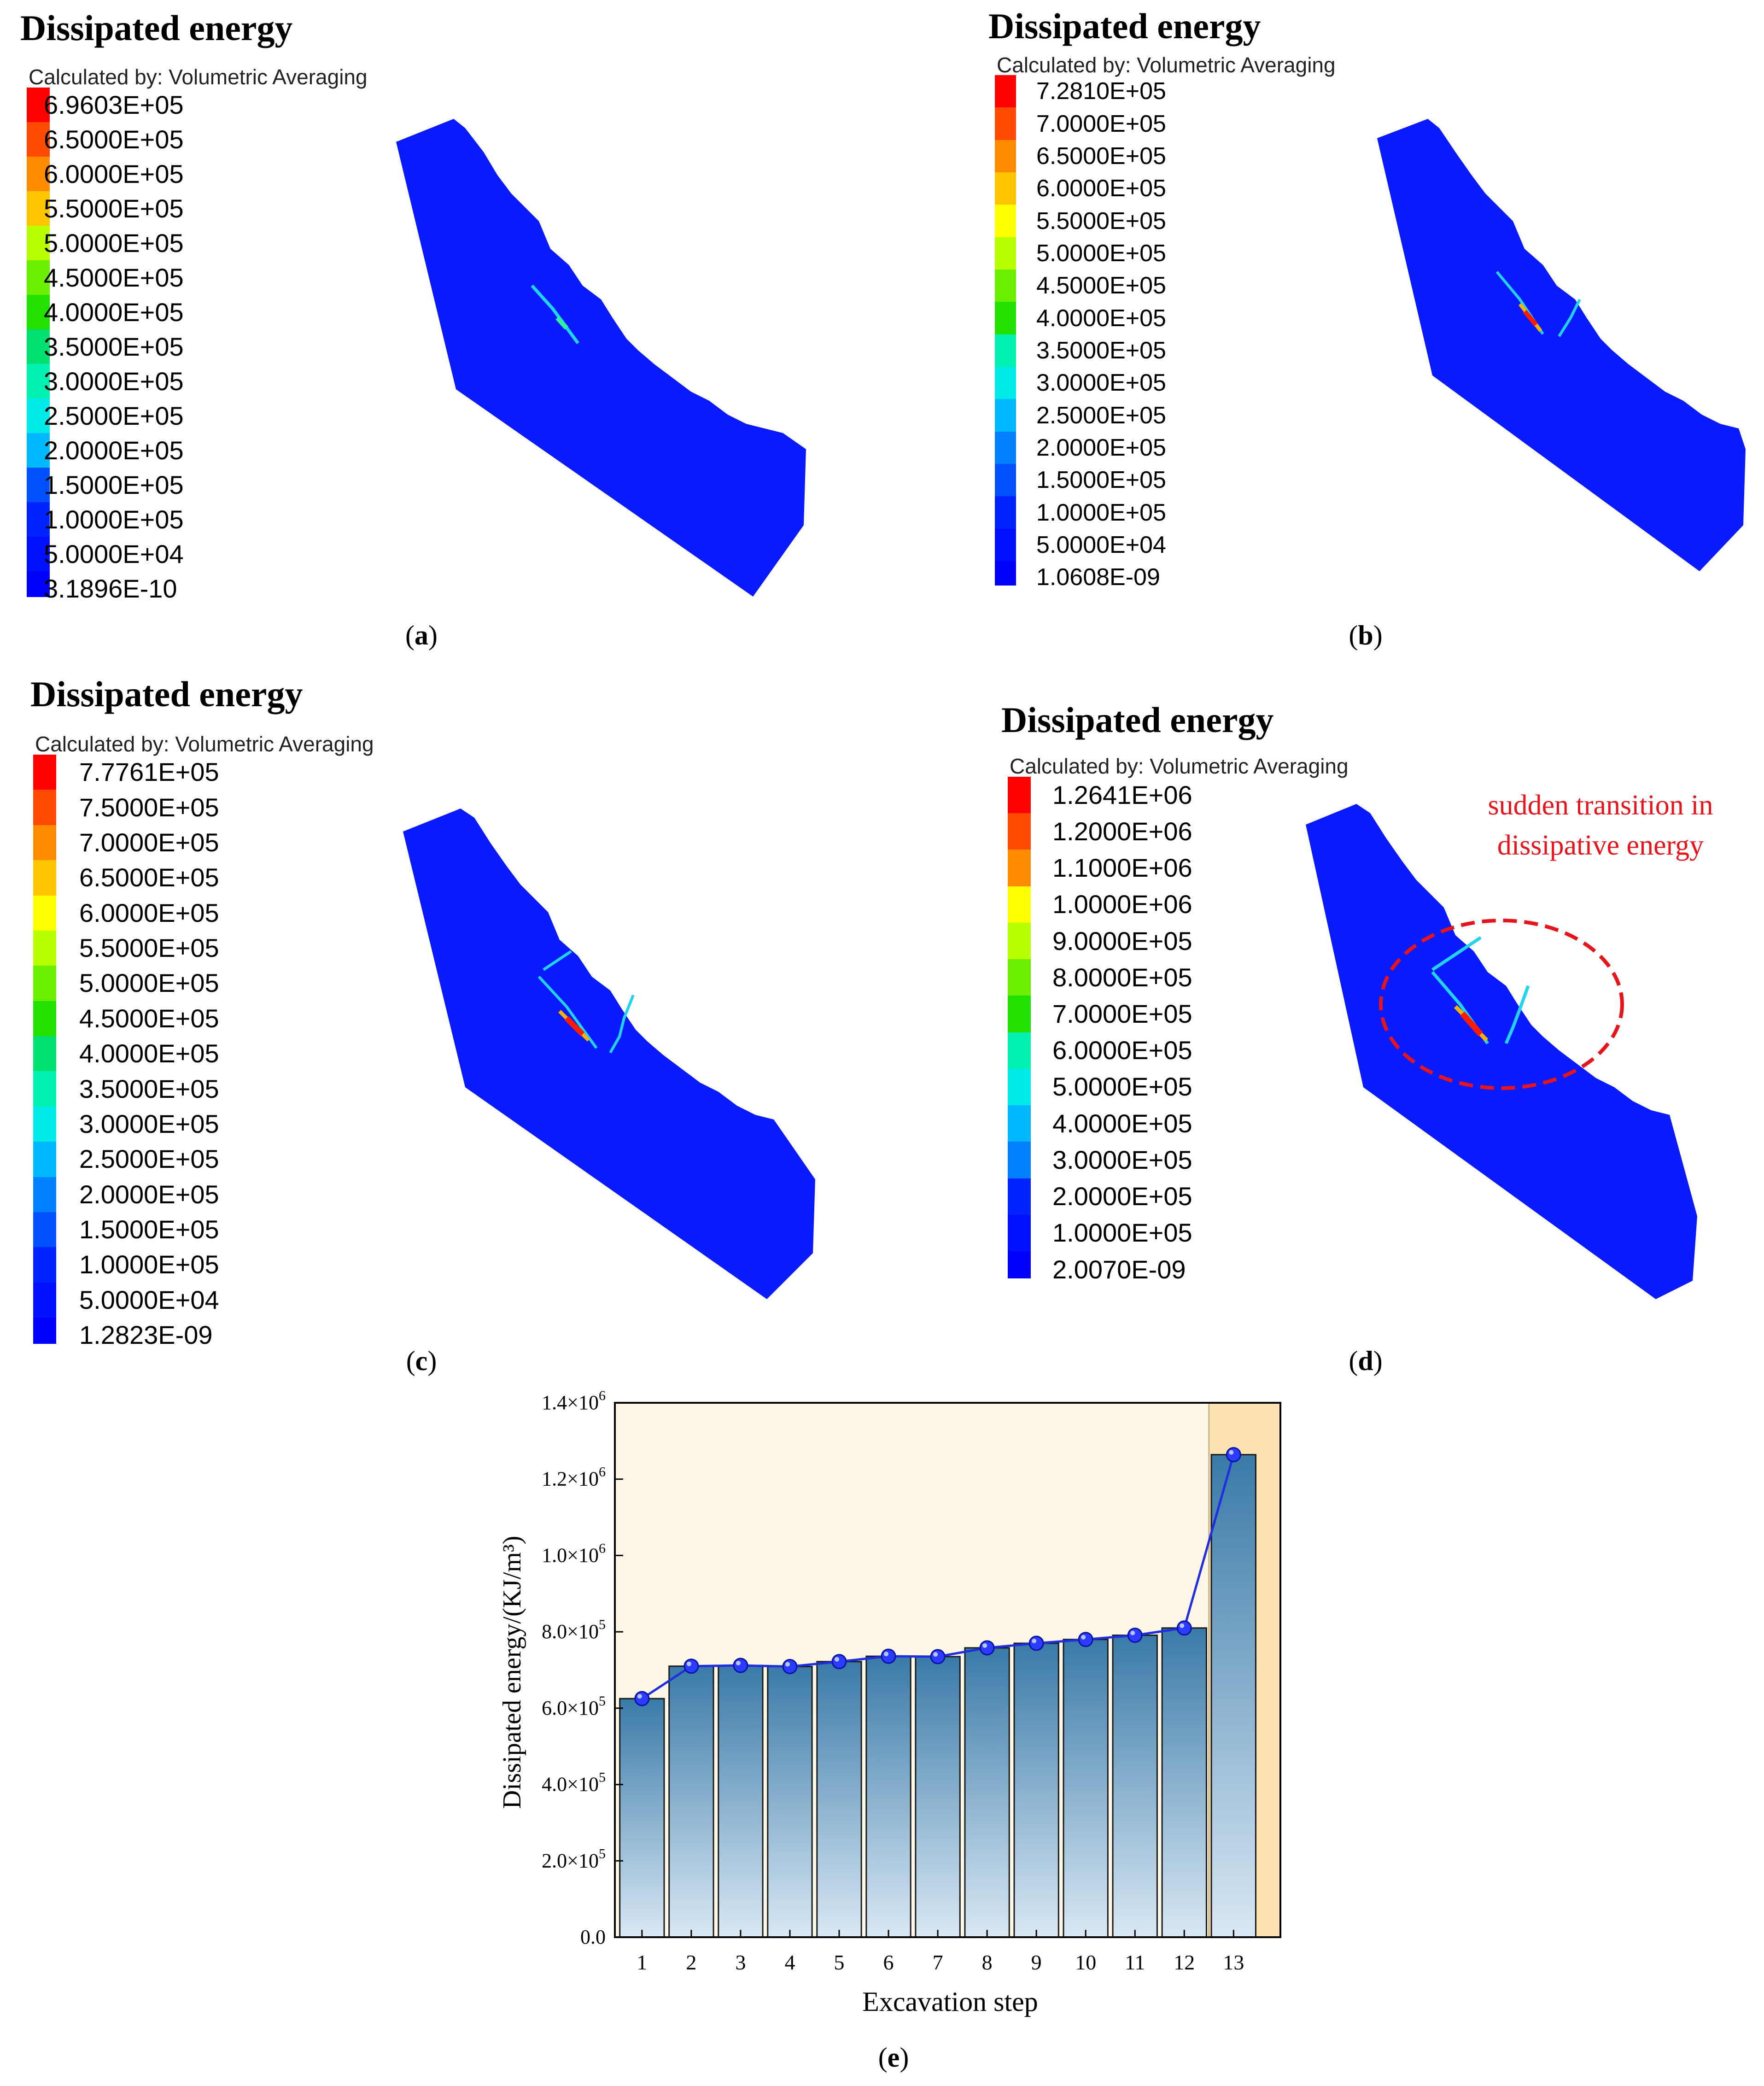 This screenshot has height=2086, width=1764. I want to click on legend-value: 9.0000E+05, so click(1122, 940).